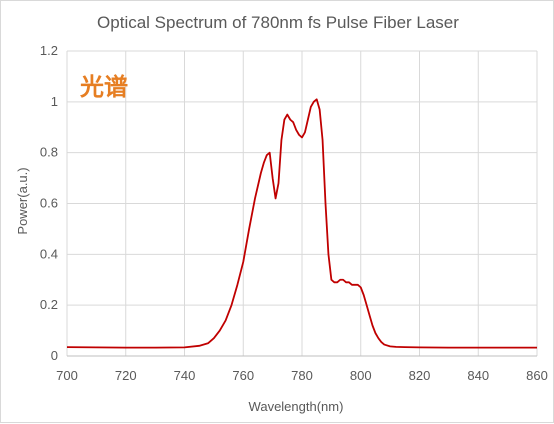 The image size is (554, 424). Describe the element at coordinates (103, 87) in the screenshot. I see `annotation-label: 光谱` at that location.